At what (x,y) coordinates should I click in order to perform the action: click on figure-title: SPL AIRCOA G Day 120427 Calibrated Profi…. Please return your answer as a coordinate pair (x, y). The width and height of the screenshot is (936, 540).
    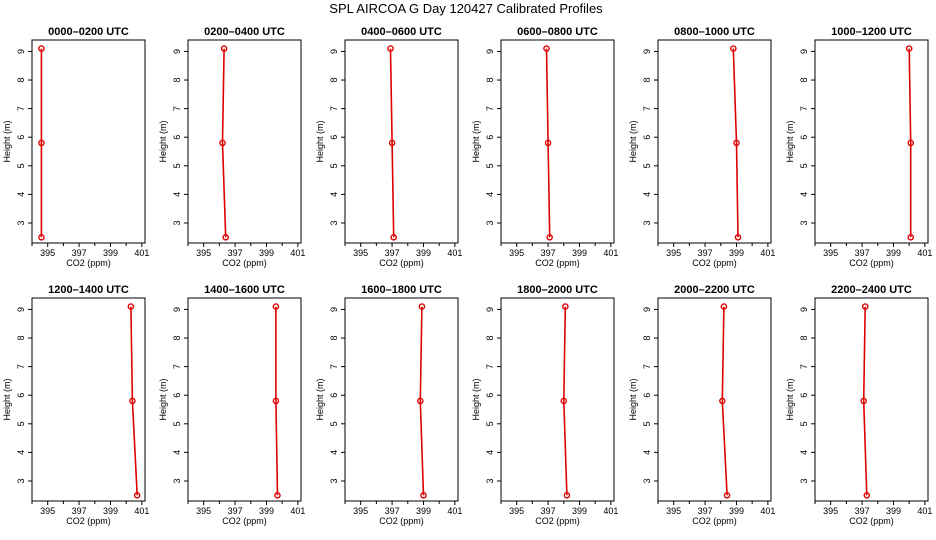
    Looking at the image, I should click on (466, 8).